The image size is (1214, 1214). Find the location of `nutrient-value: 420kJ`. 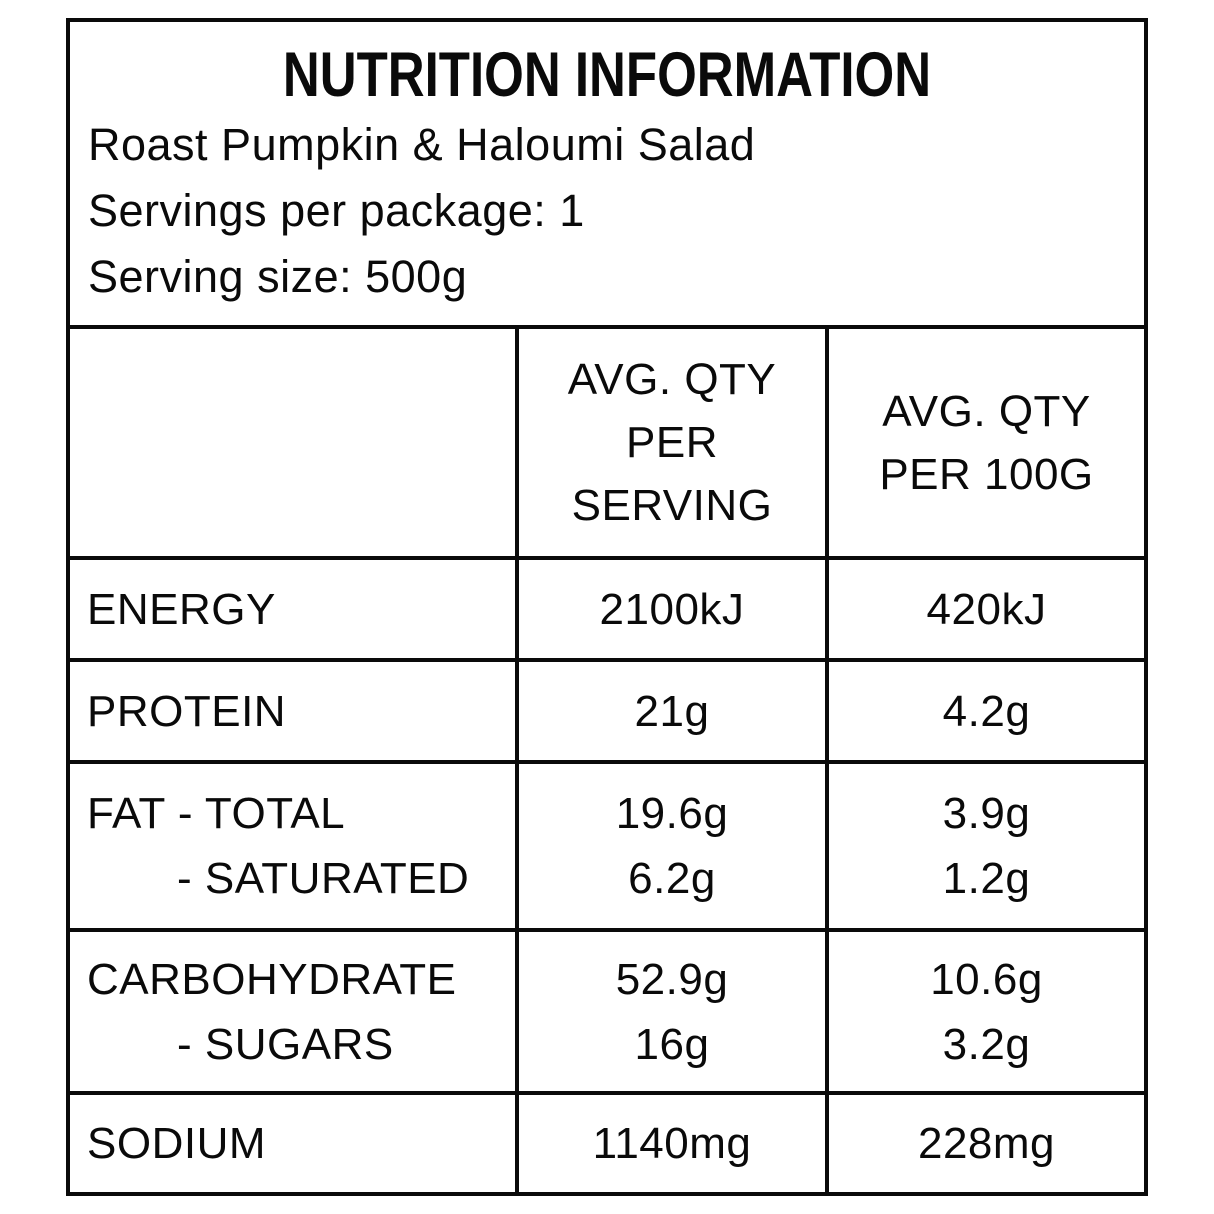

nutrient-value: 420kJ is located at coordinates (986, 609).